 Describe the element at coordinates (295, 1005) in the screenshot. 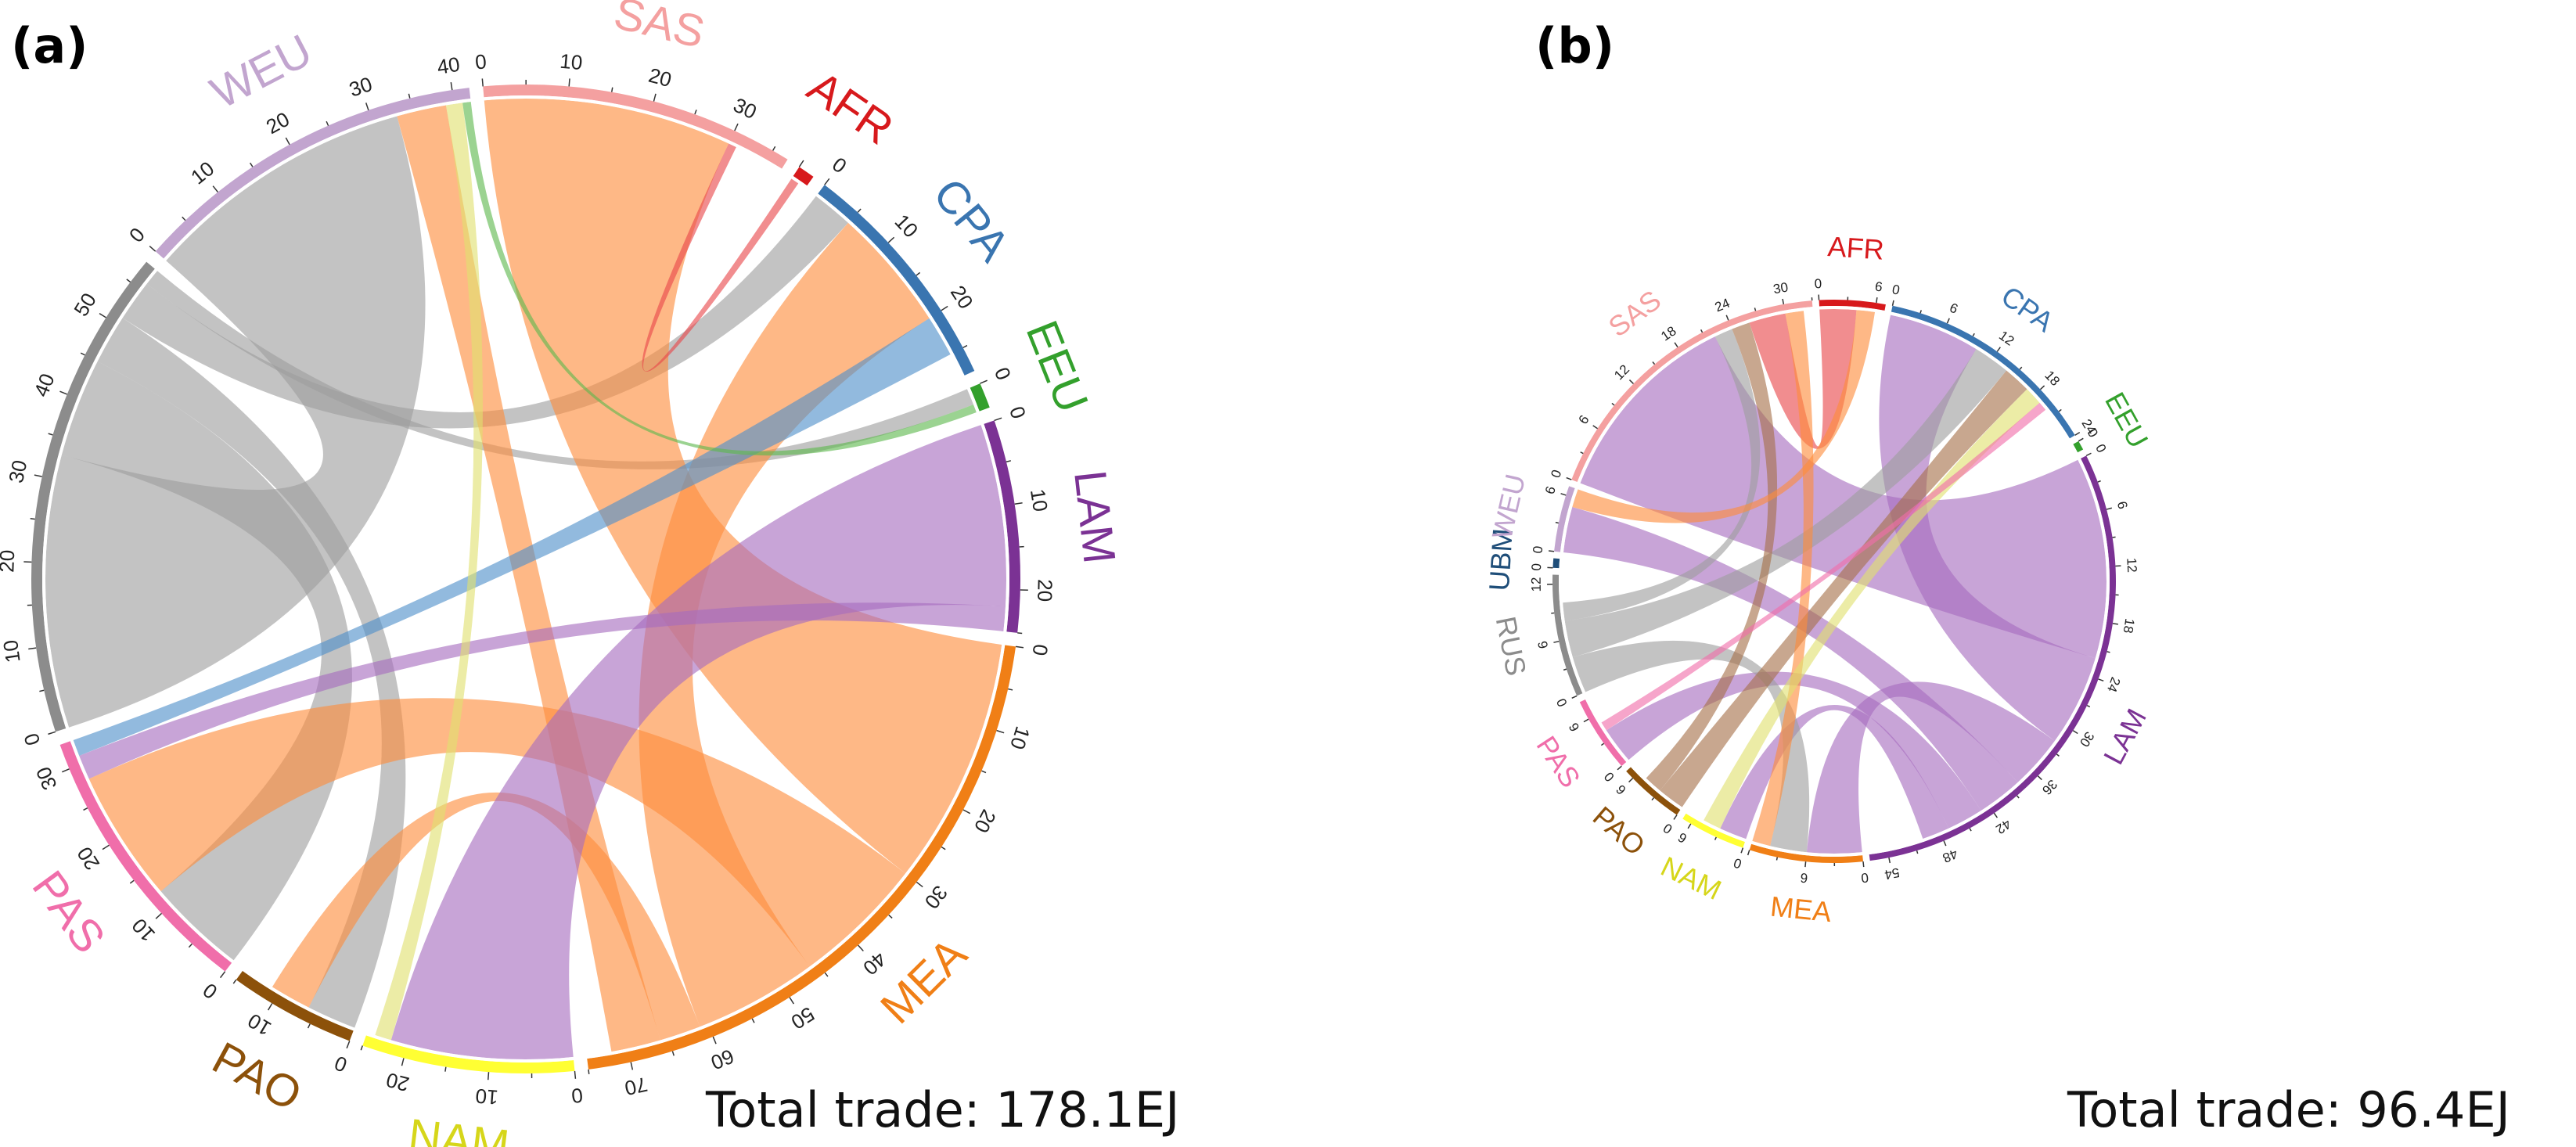

I see `sector-arc-pao` at that location.